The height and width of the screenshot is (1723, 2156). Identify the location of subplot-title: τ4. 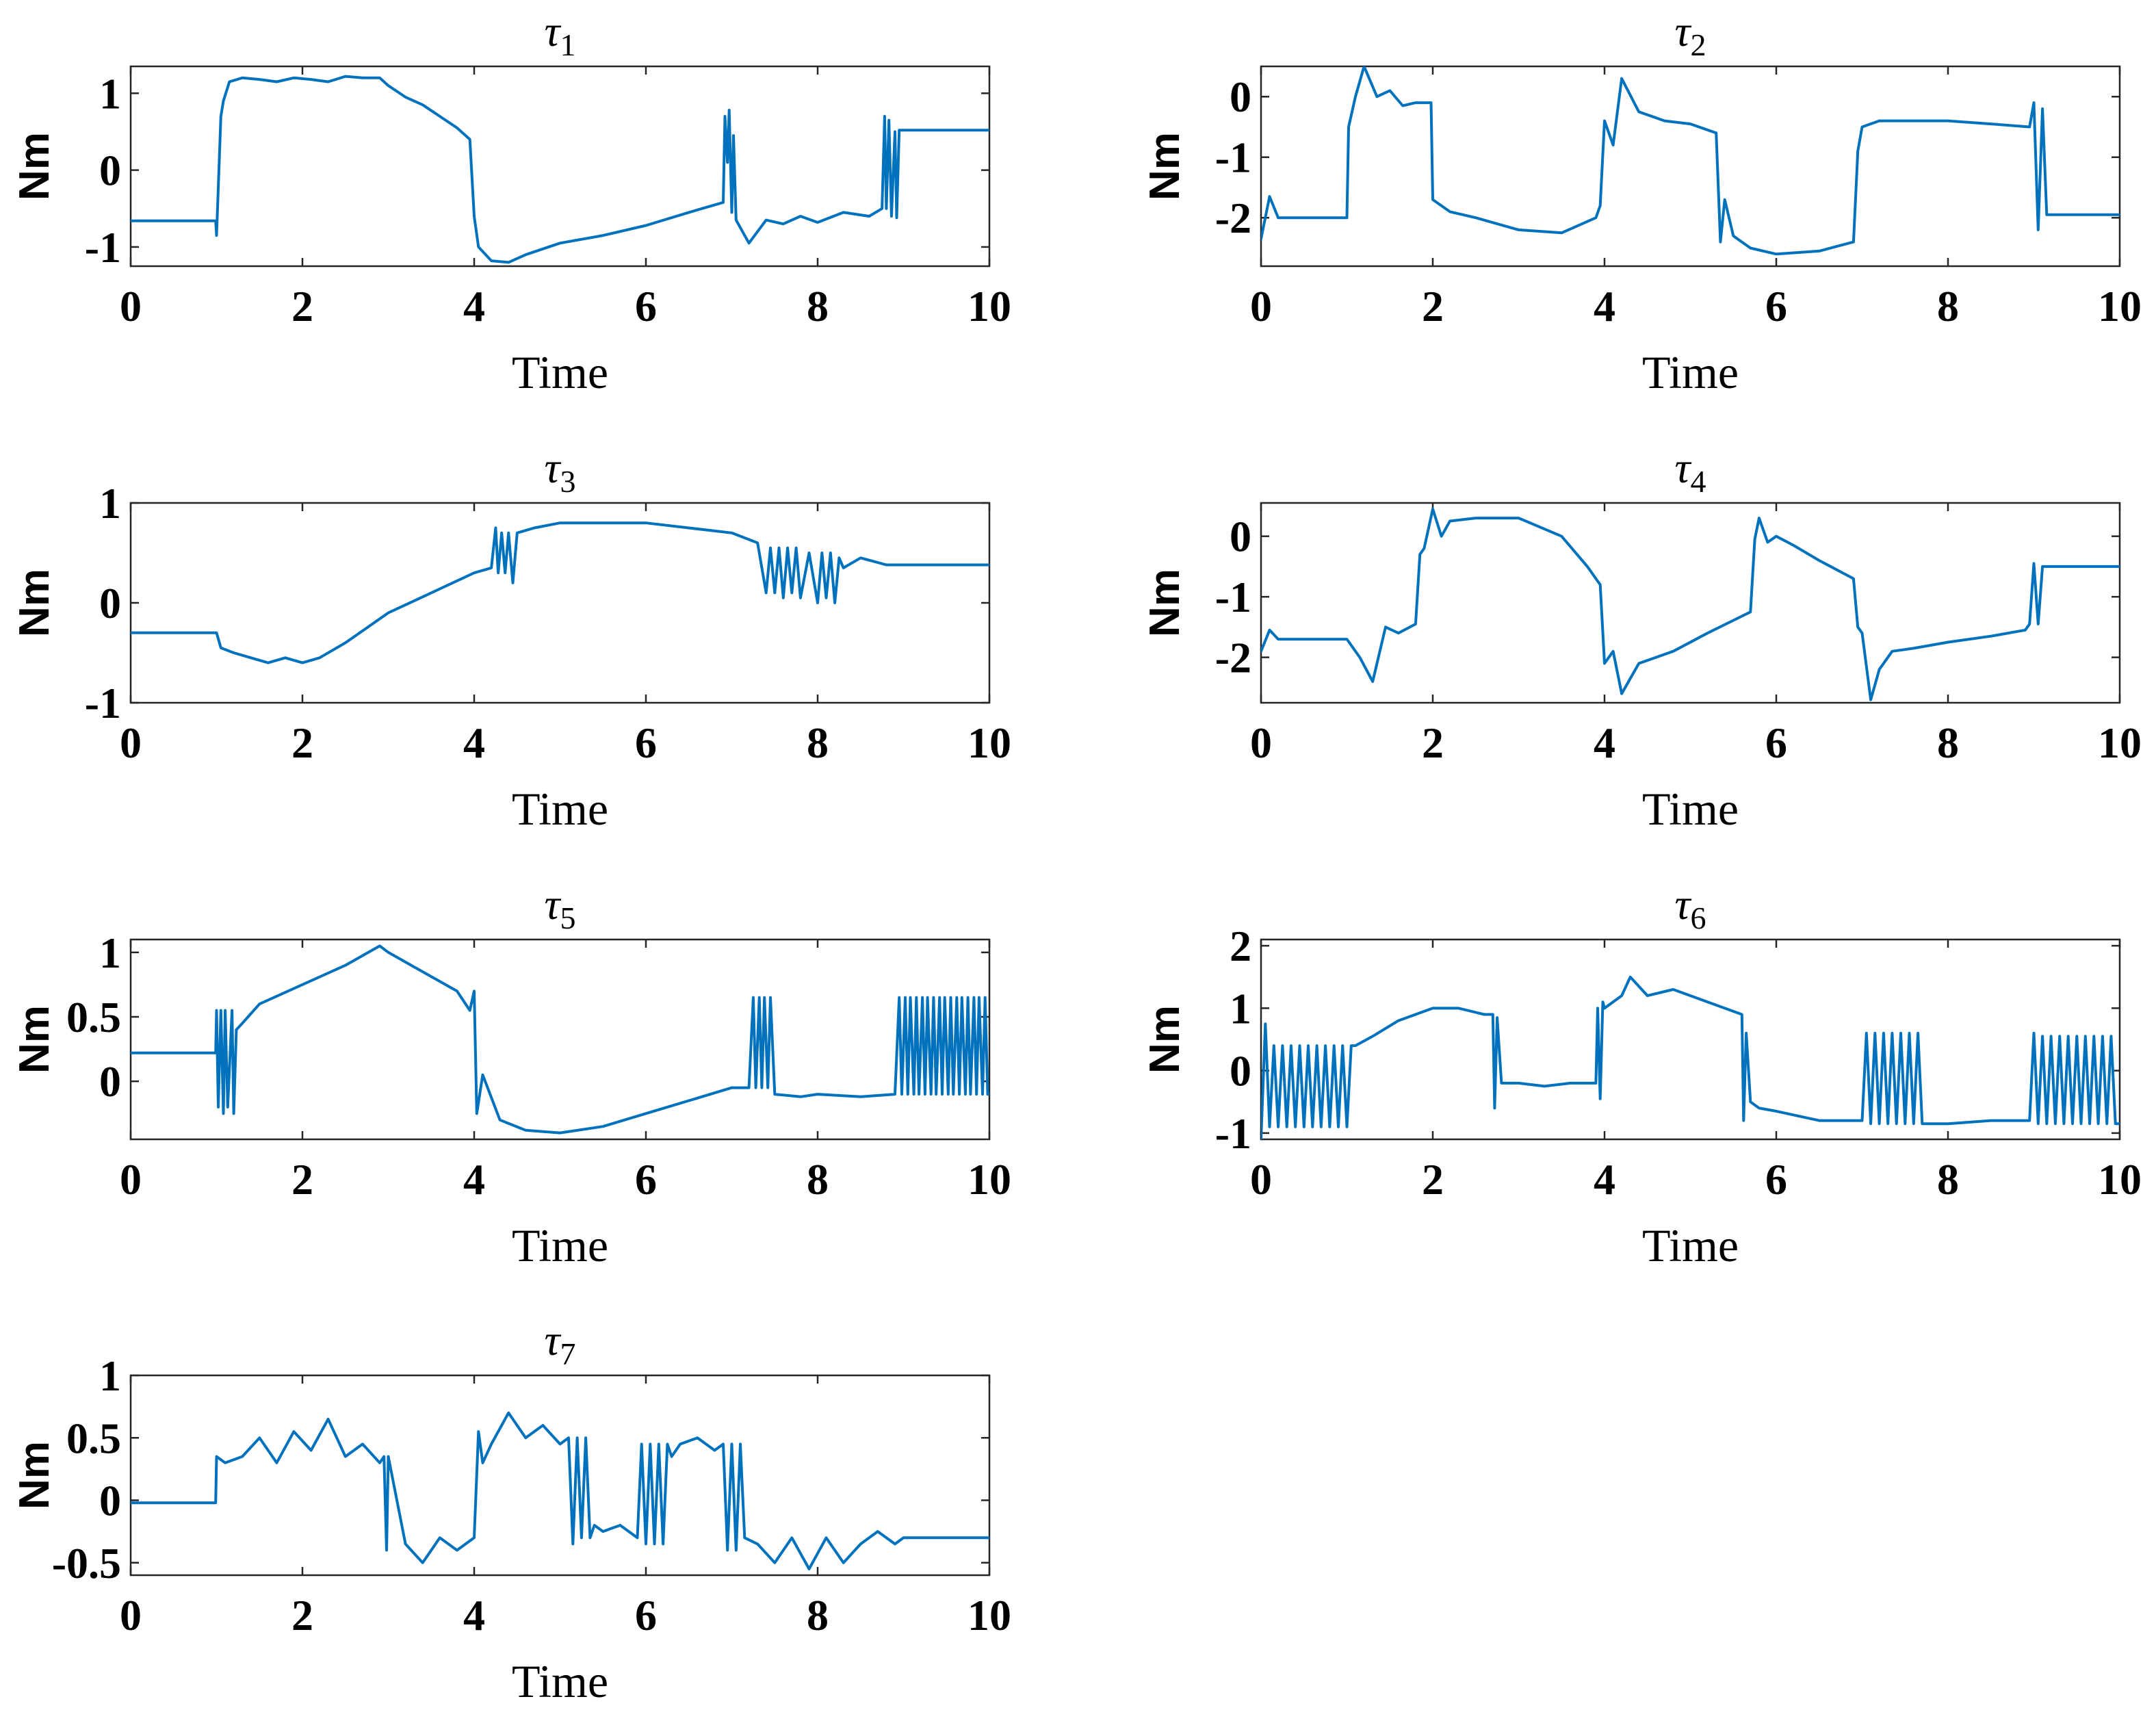
(1690, 471).